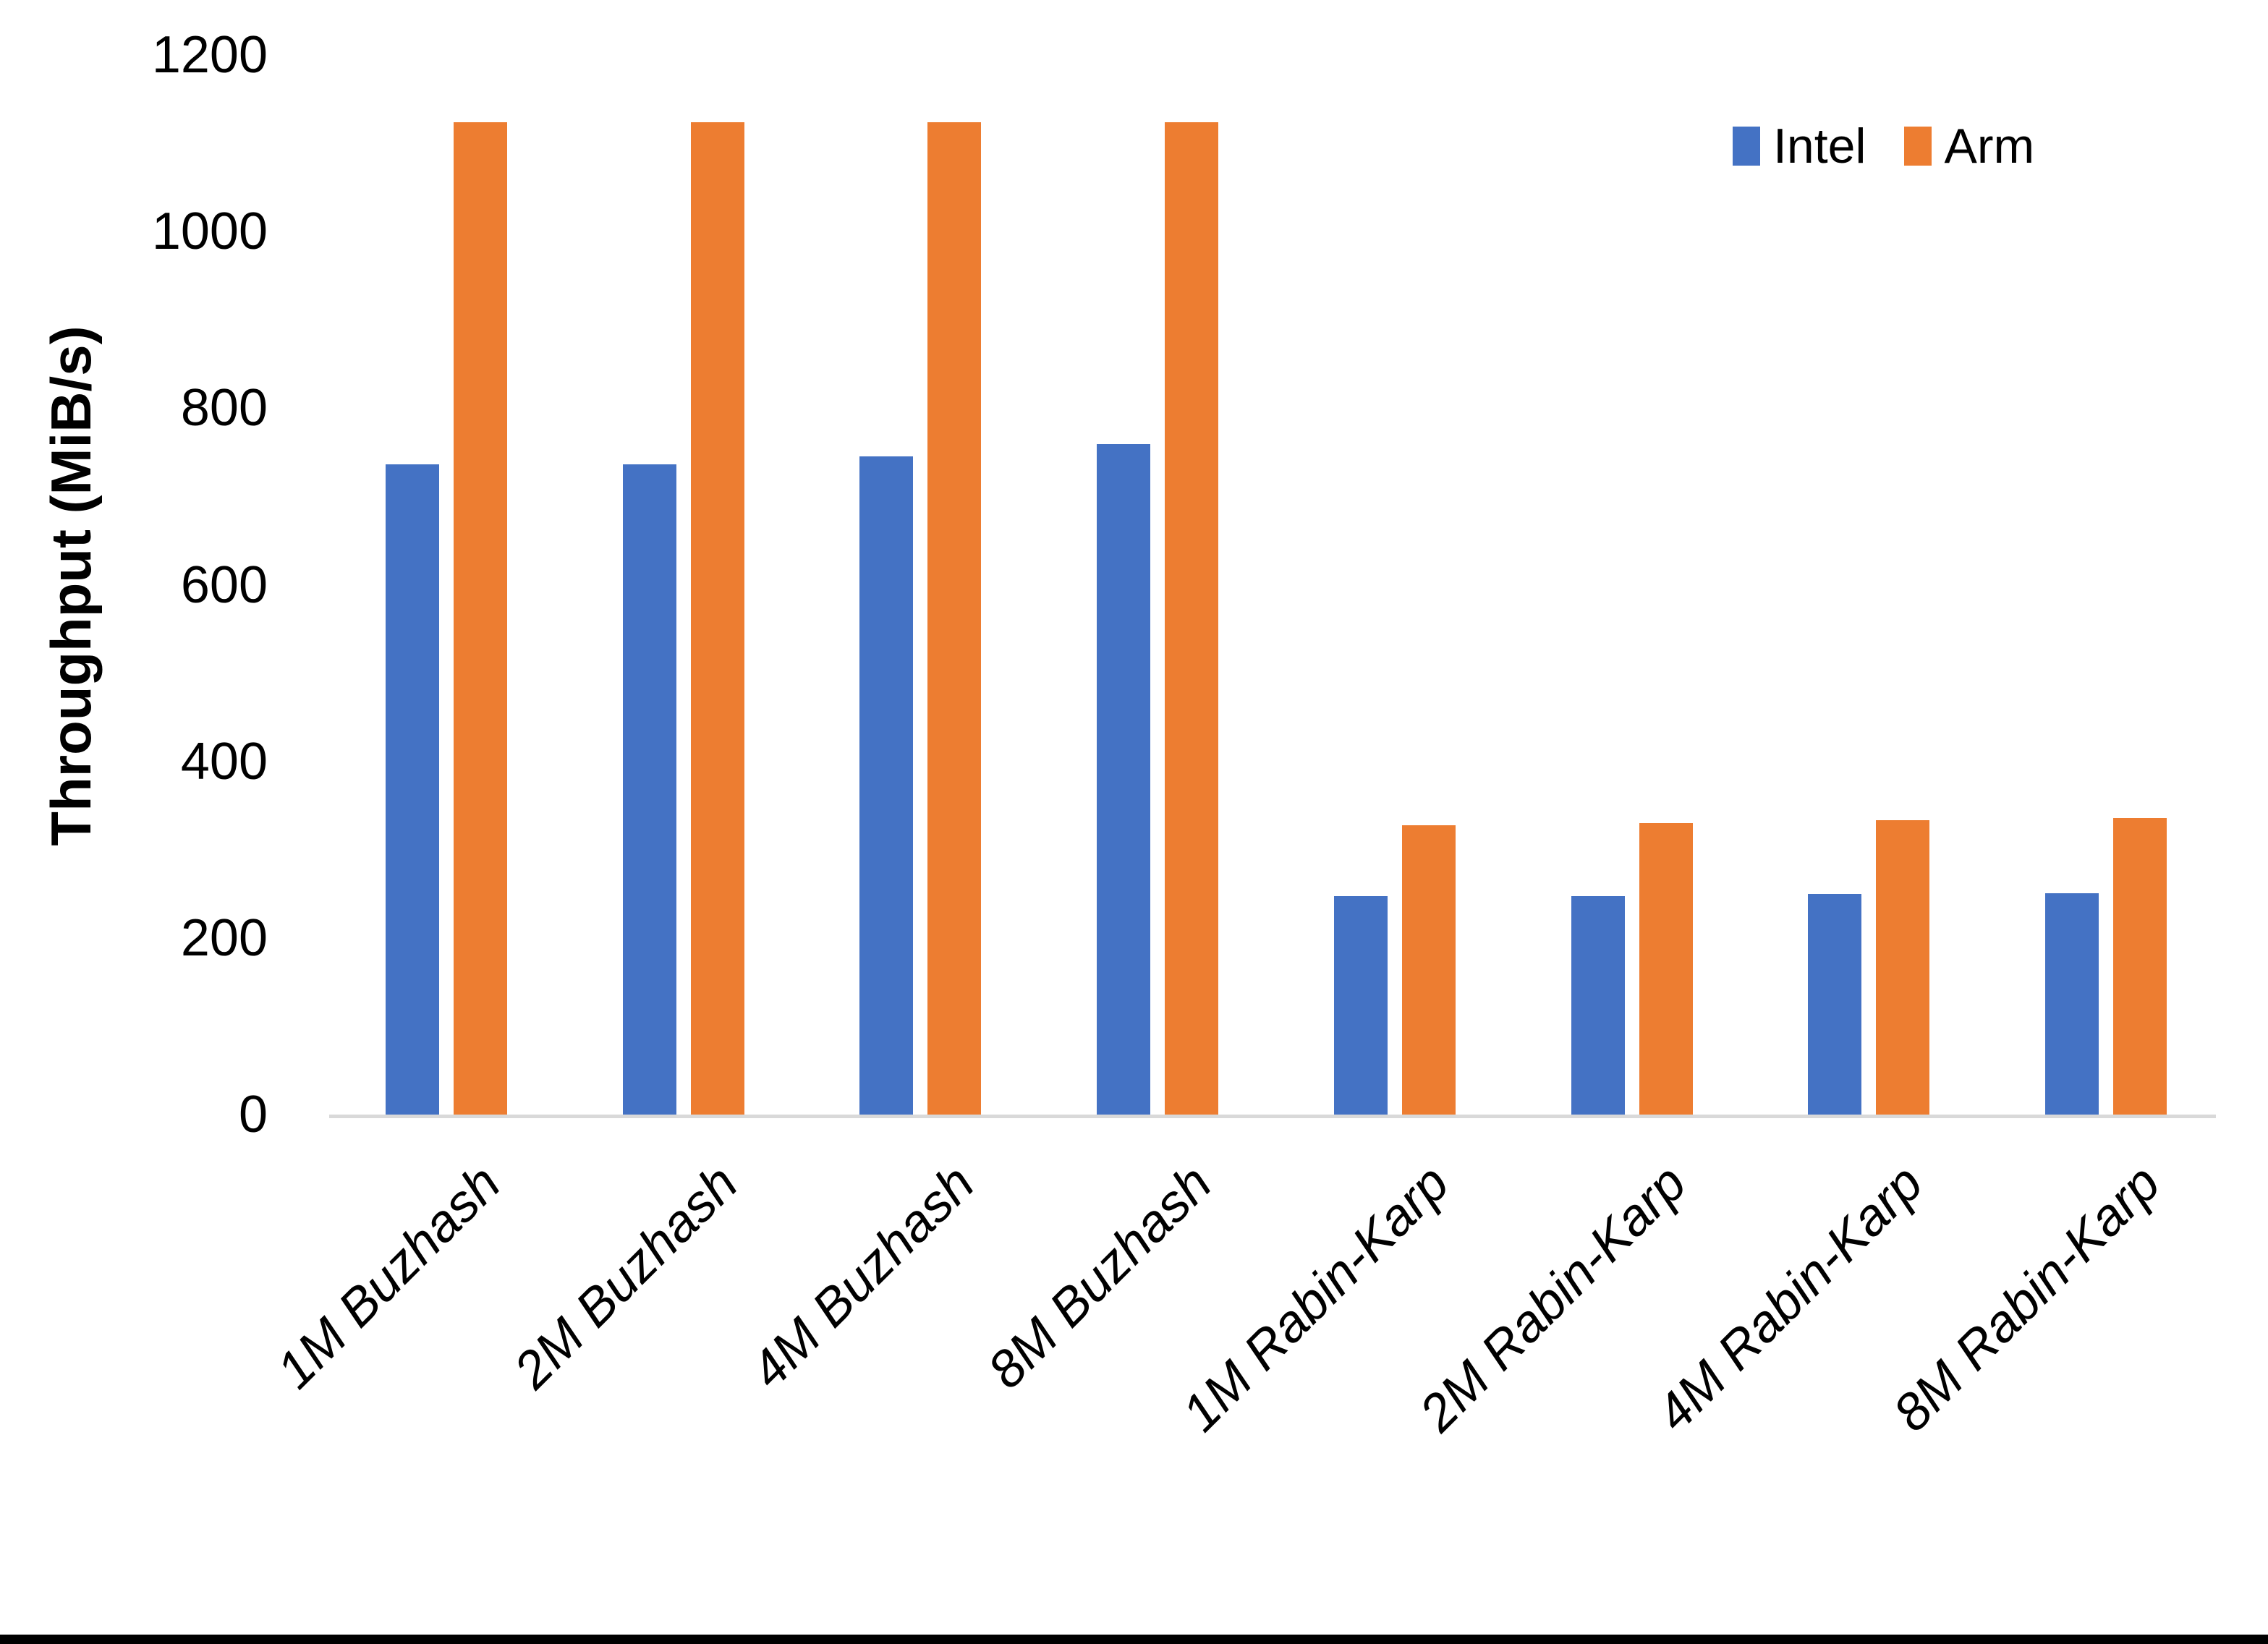 This screenshot has height=1644, width=2268. Describe the element at coordinates (1666, 969) in the screenshot. I see `bar-arm-2m-rabin-karp` at that location.